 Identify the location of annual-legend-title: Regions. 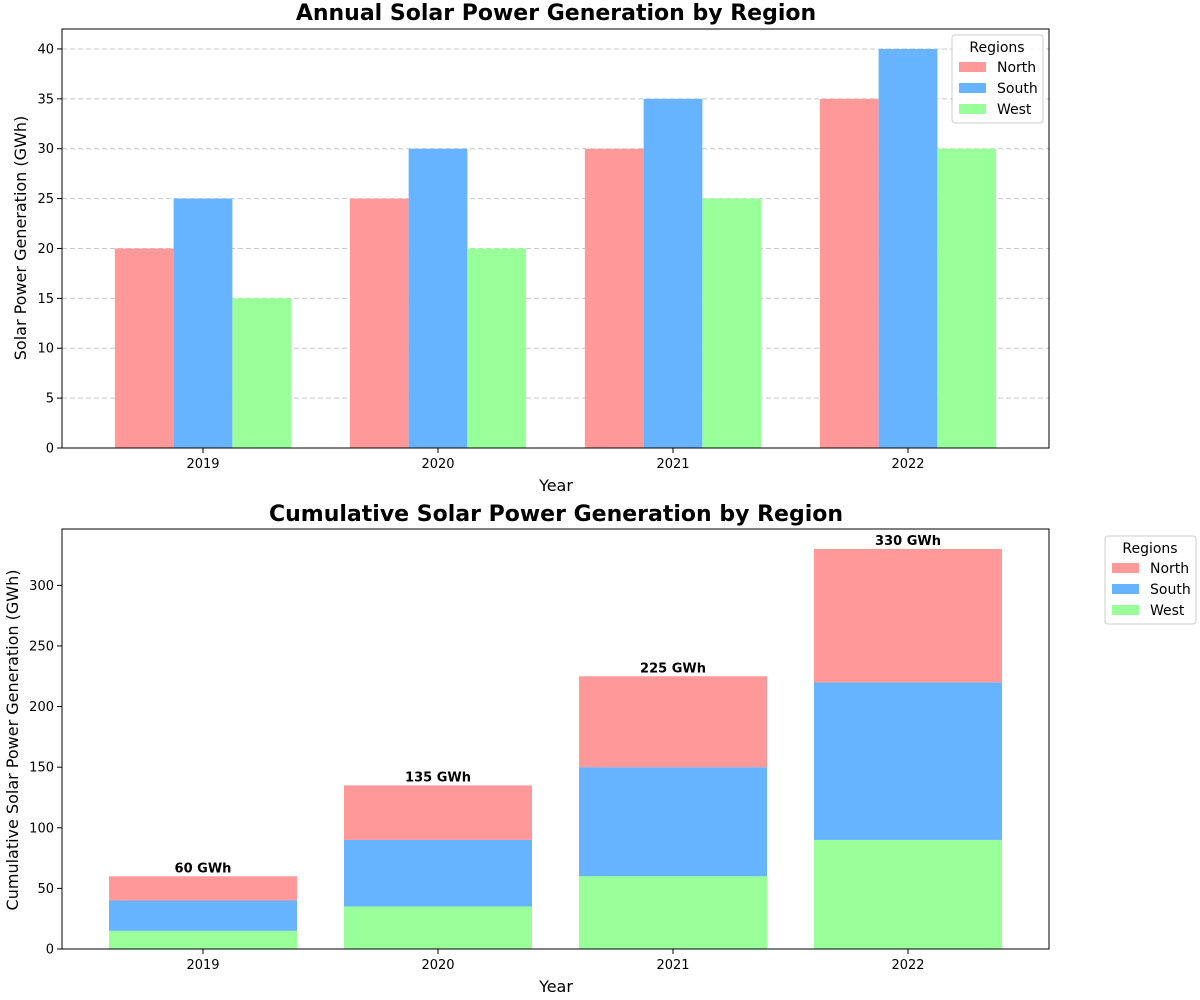
(996, 48).